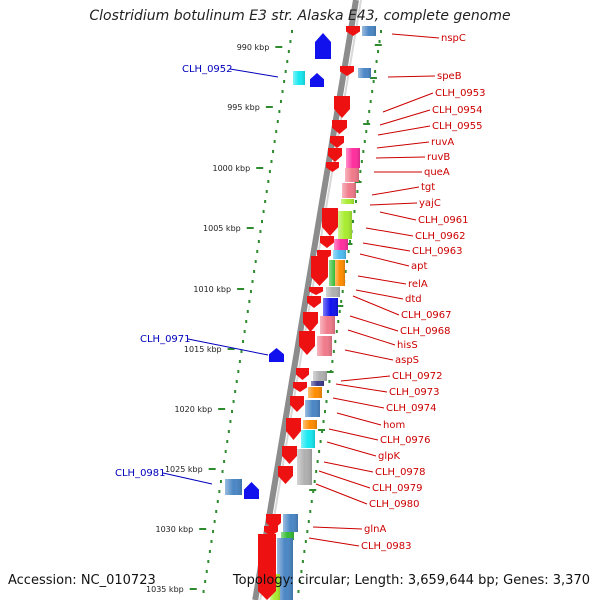  What do you see at coordinates (460, 93) in the screenshot?
I see `gene-label-right: CLH_0953` at bounding box center [460, 93].